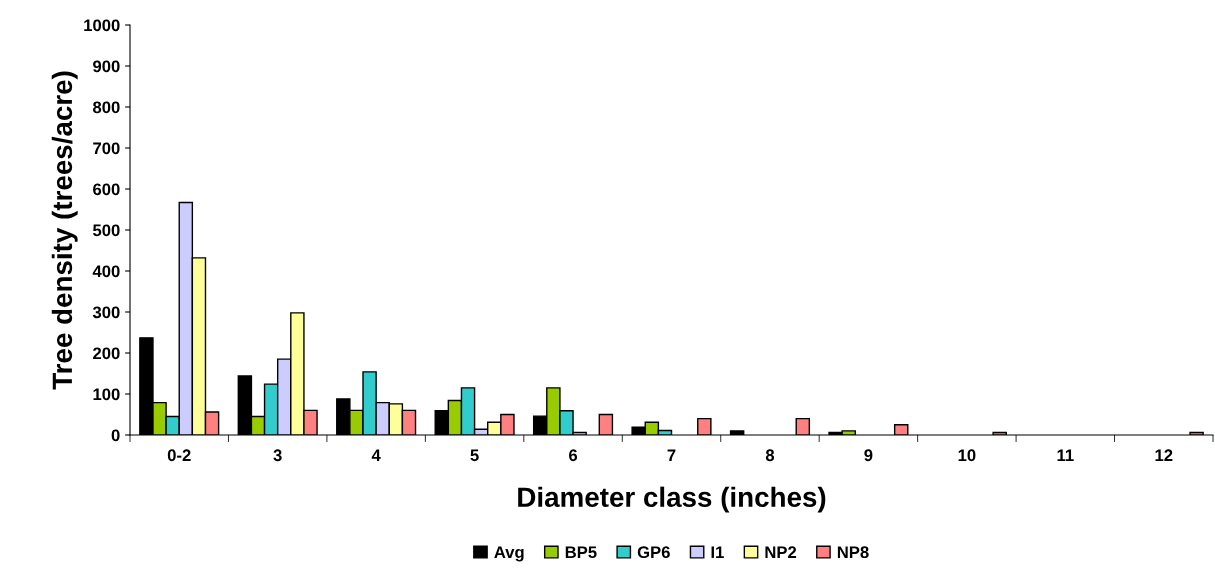 This screenshot has width=1215, height=580. Describe the element at coordinates (376, 455) in the screenshot. I see `x-tick-label: 4` at that location.